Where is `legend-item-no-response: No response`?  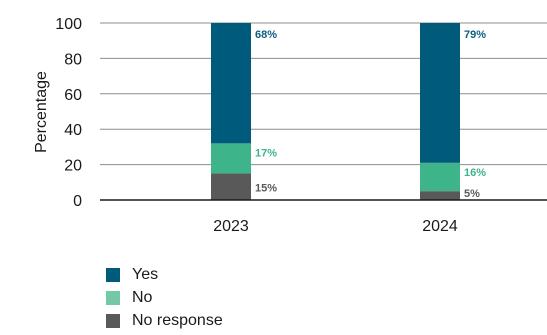 legend-item-no-response: No response is located at coordinates (164, 320).